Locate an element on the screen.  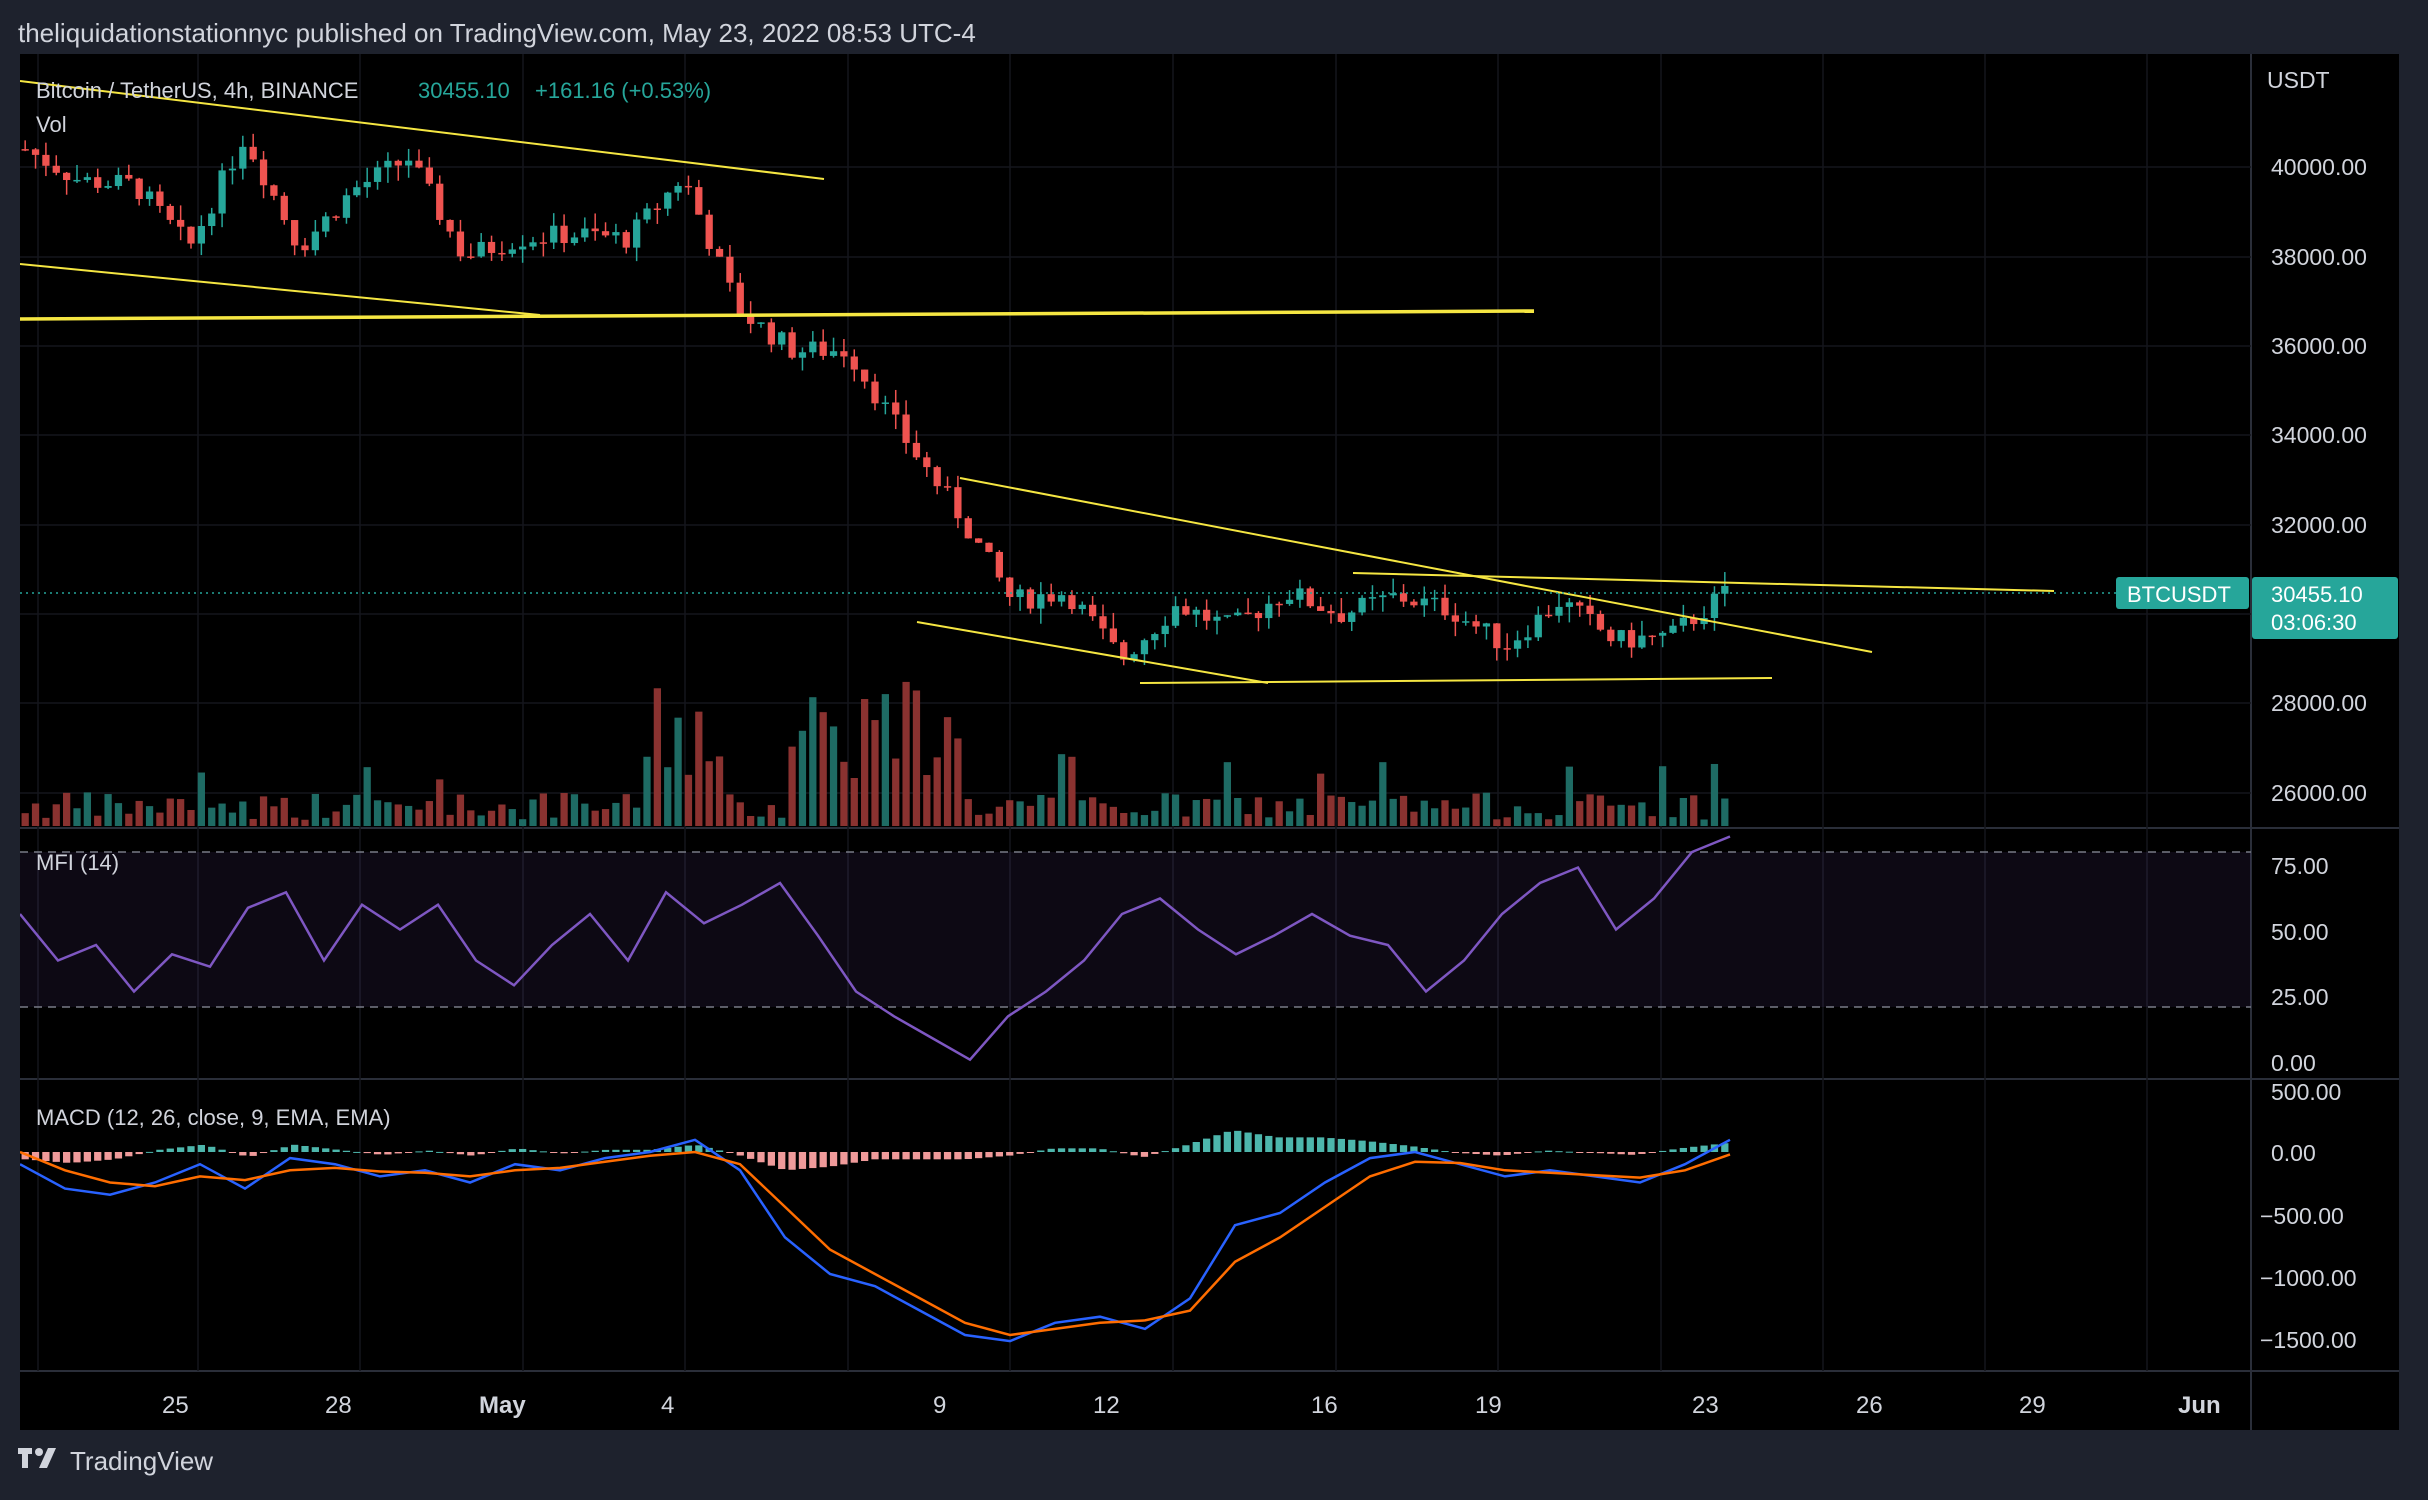
time-tick: 4 is located at coordinates (667, 1405).